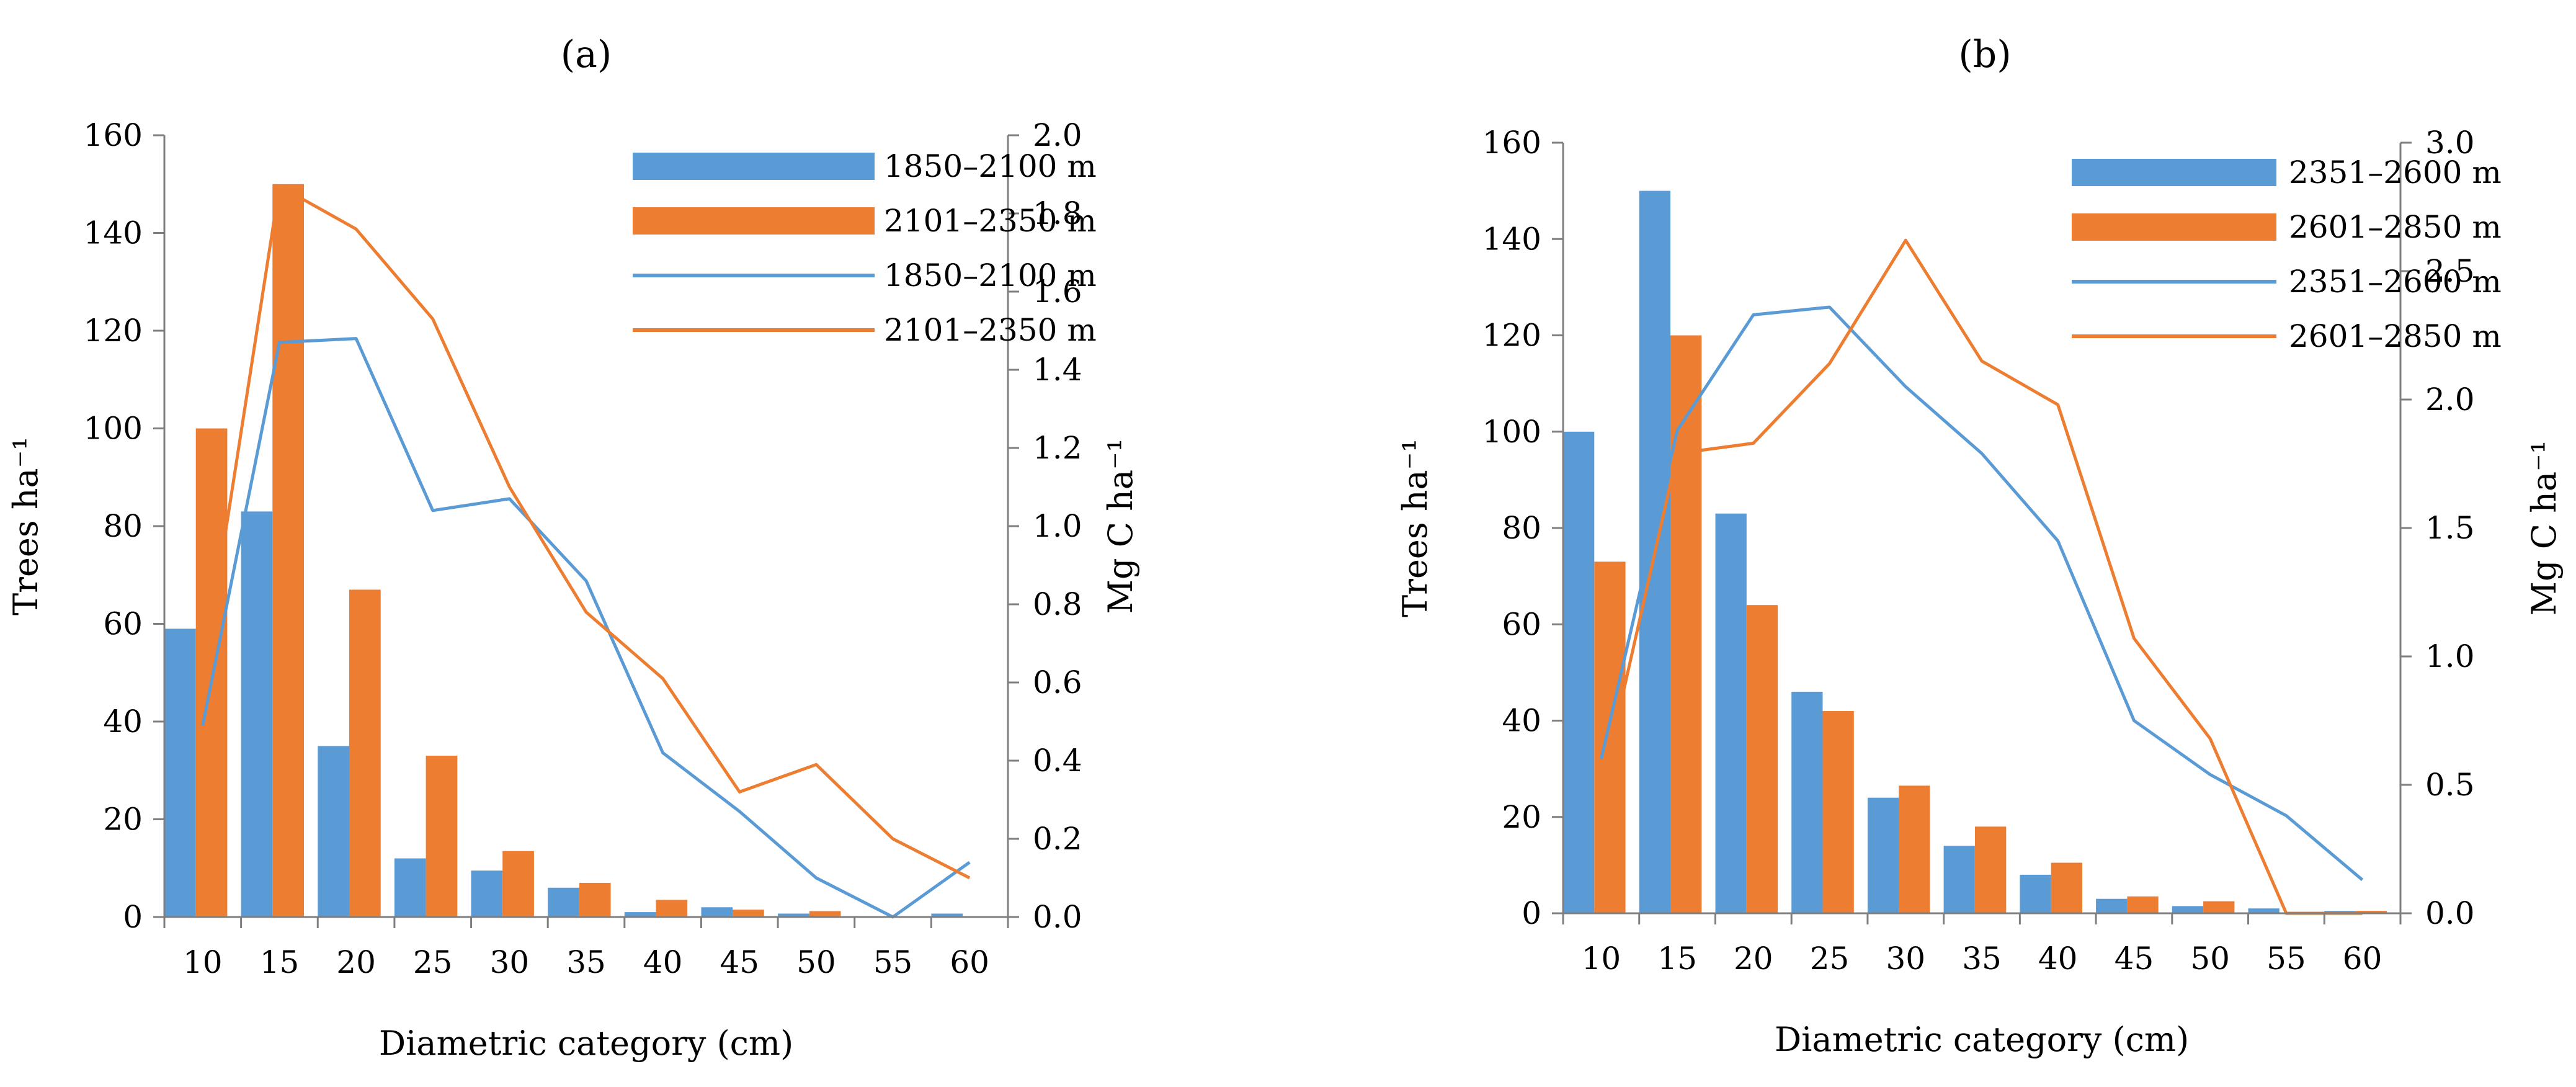 Image resolution: width=2576 pixels, height=1087 pixels. Describe the element at coordinates (1057, 682) in the screenshot. I see `y-tick-label-right: 0.6` at that location.